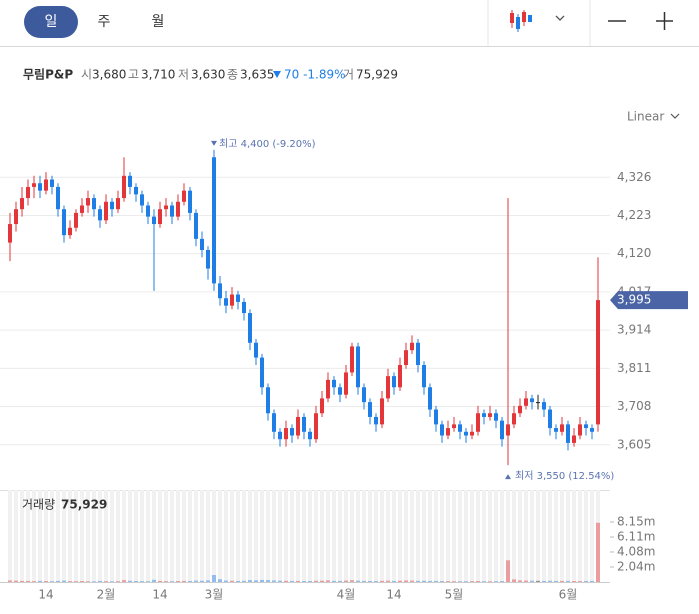 The width and height of the screenshot is (699, 614). Describe the element at coordinates (560, 18) in the screenshot. I see `dropdown-chevron` at that location.